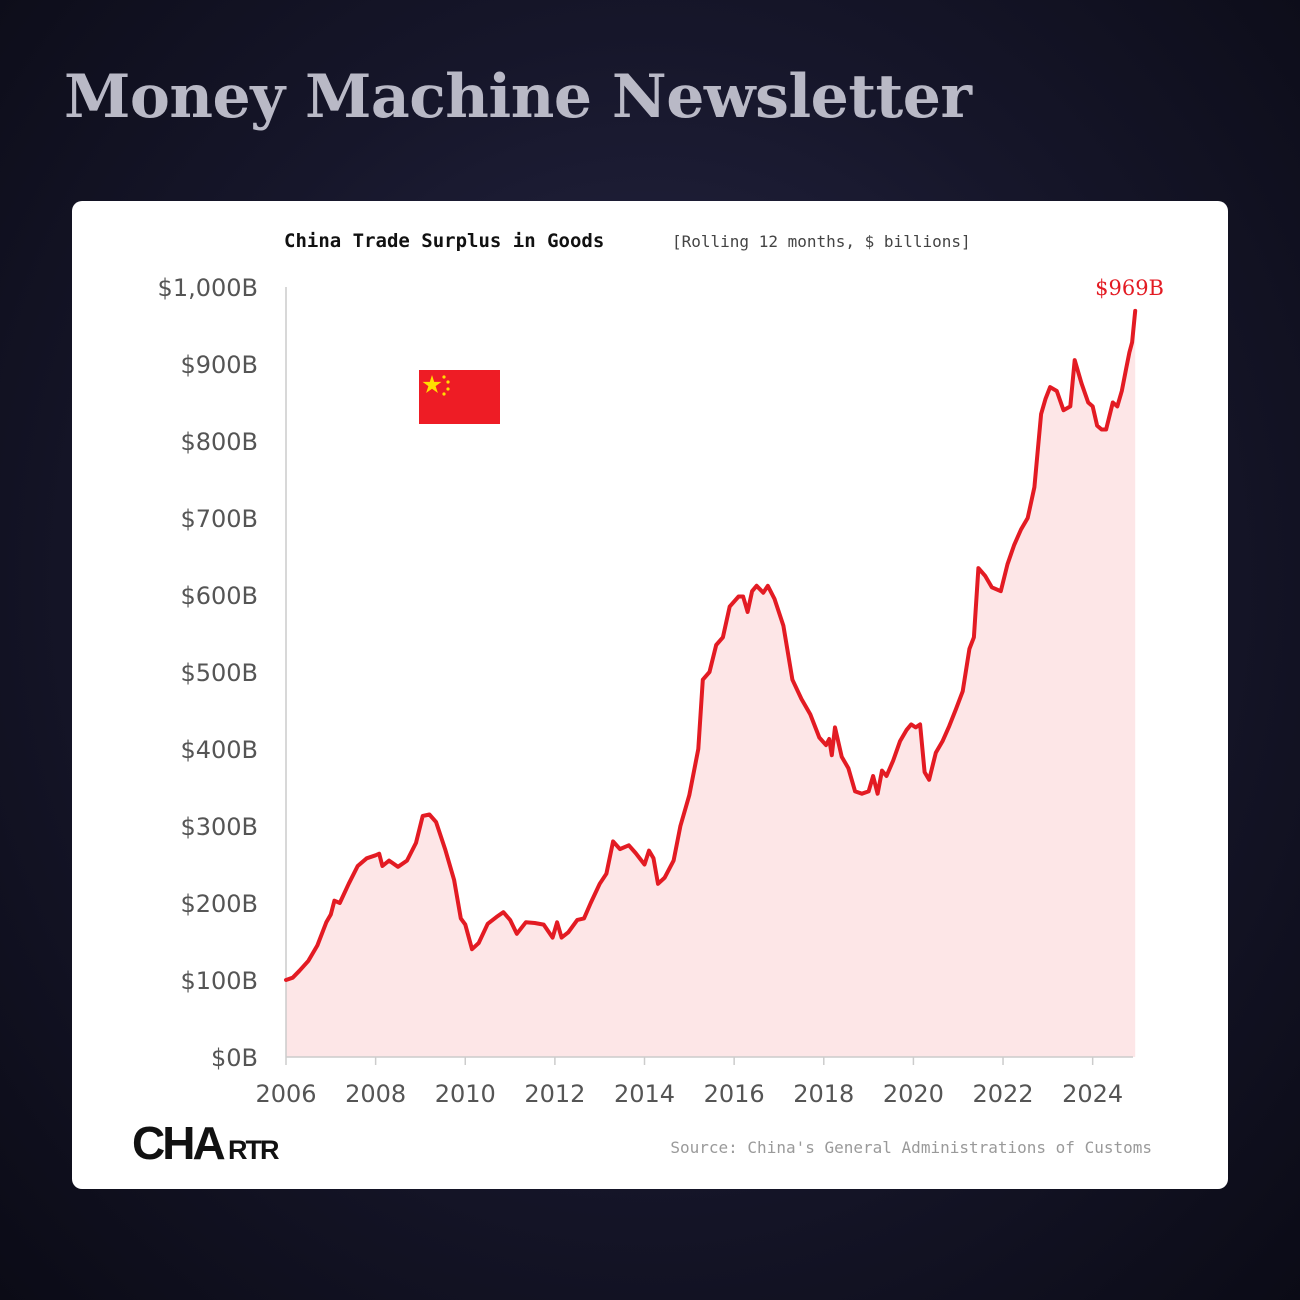  What do you see at coordinates (219, 673) in the screenshot?
I see `y-tick-label: $500B` at bounding box center [219, 673].